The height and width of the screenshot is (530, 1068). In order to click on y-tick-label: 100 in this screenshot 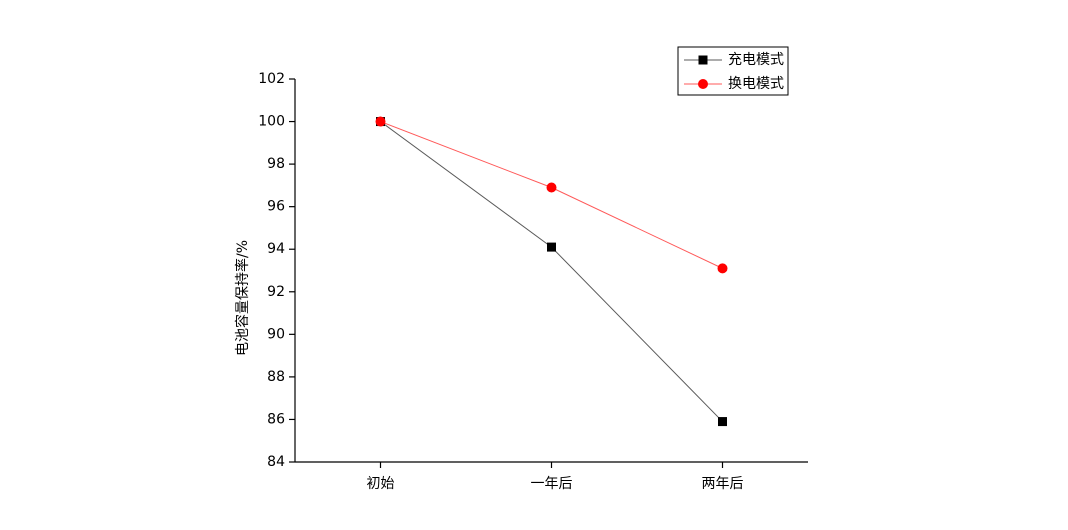, I will do `click(271, 122)`.